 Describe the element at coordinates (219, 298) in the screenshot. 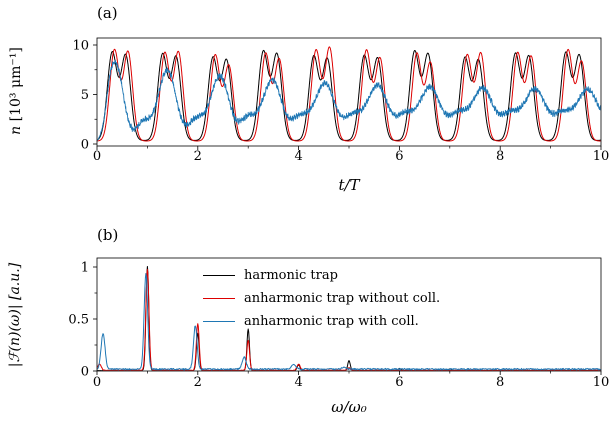

I see `legend-line-swatch-anharmonic-no-coll` at that location.